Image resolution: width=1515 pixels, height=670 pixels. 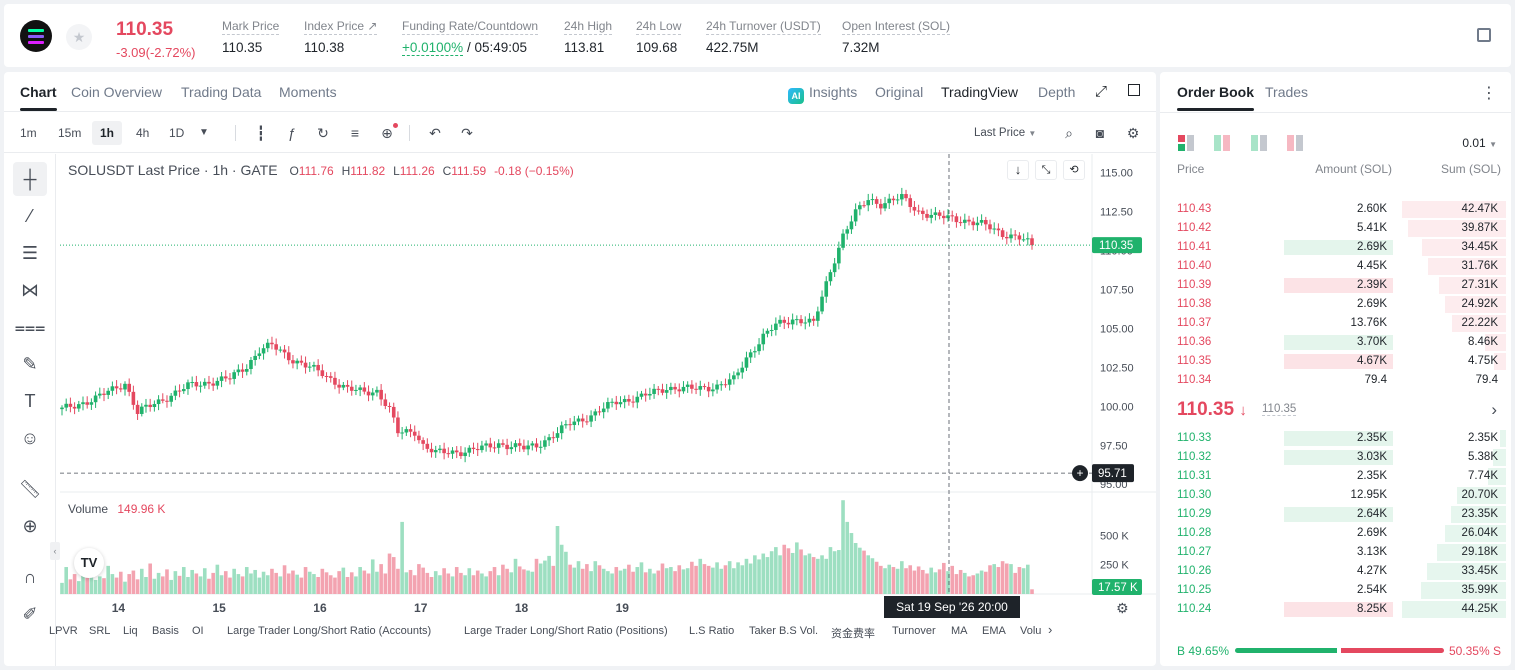 What do you see at coordinates (1186, 143) in the screenshot?
I see `book-view-both-icon` at bounding box center [1186, 143].